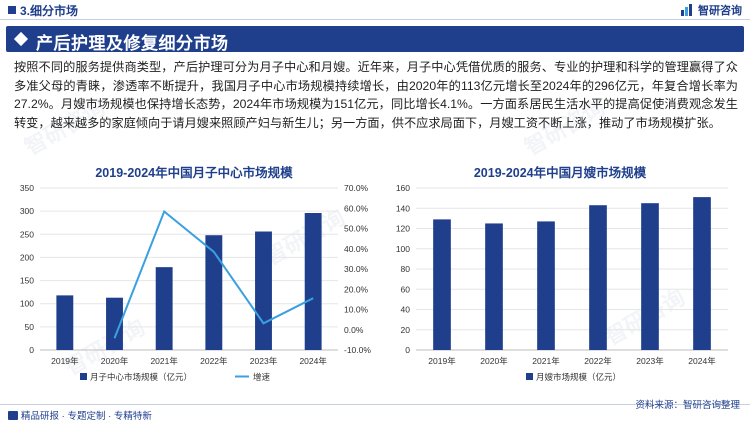 The width and height of the screenshot is (750, 422). I want to click on y-tick-label: 200, so click(27, 257).